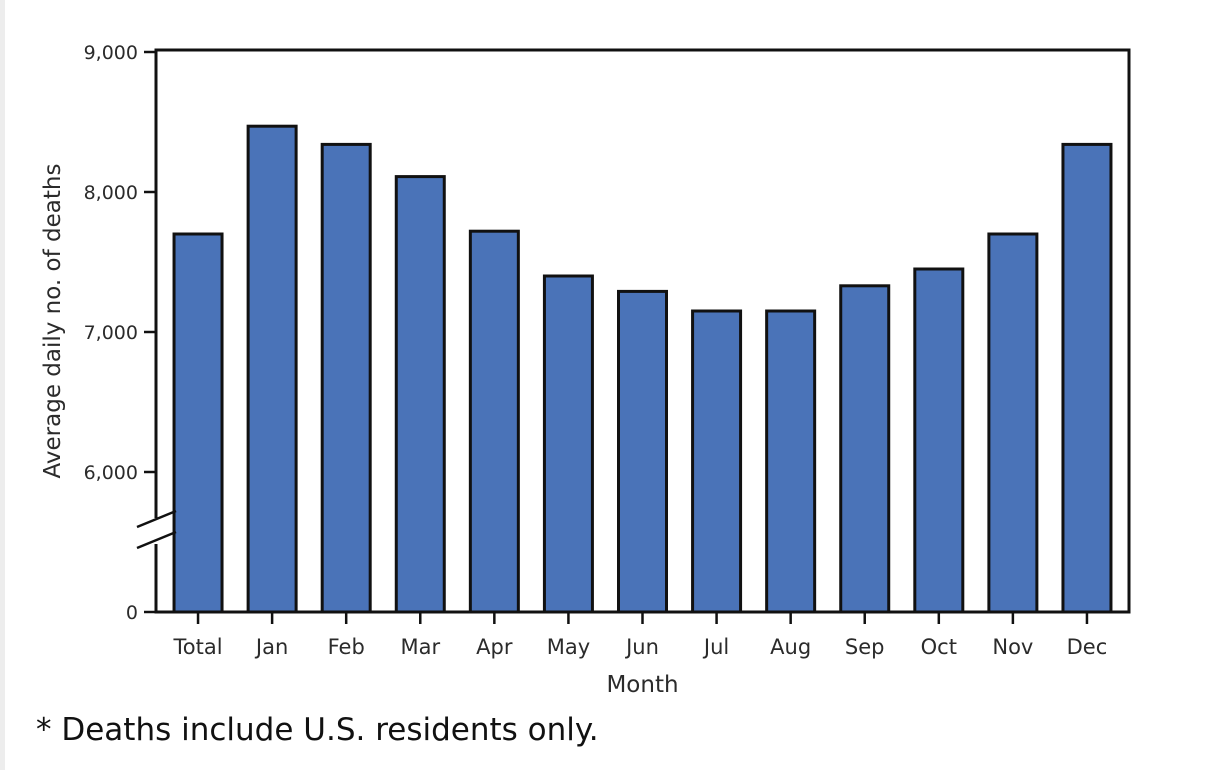  What do you see at coordinates (156, 529) in the screenshot?
I see `axis-break-marker` at bounding box center [156, 529].